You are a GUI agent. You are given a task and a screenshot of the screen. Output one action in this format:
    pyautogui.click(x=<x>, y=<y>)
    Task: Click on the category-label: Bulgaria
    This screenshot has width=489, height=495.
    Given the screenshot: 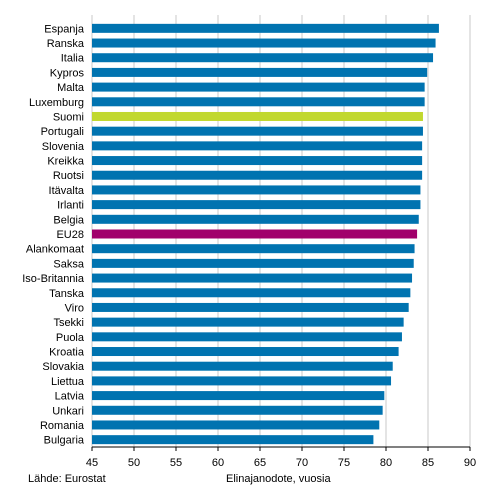 What is the action you would take?
    pyautogui.click(x=64, y=441)
    